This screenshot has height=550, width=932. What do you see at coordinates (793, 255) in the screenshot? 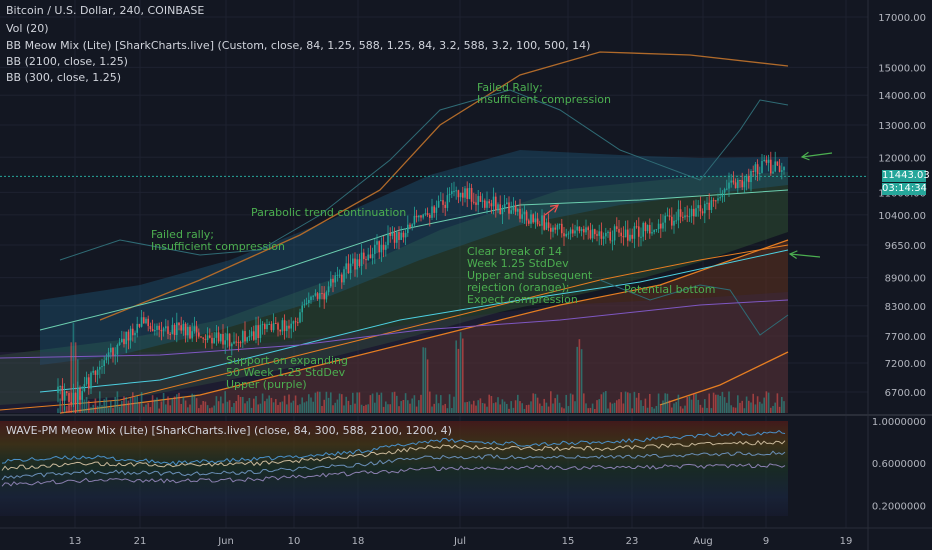
I see `arrow-right-bottom-head` at bounding box center [793, 255].